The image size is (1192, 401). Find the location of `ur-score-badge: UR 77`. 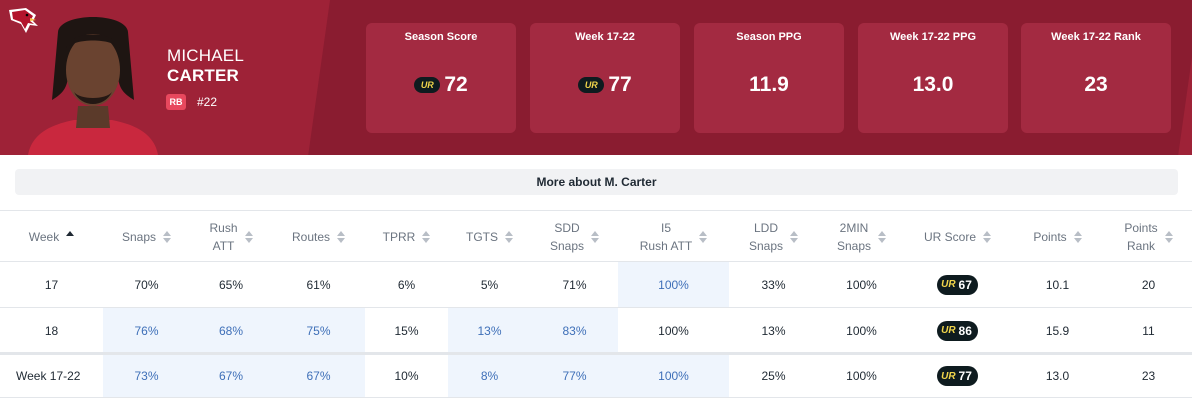

ur-score-badge: UR 77 is located at coordinates (957, 376).